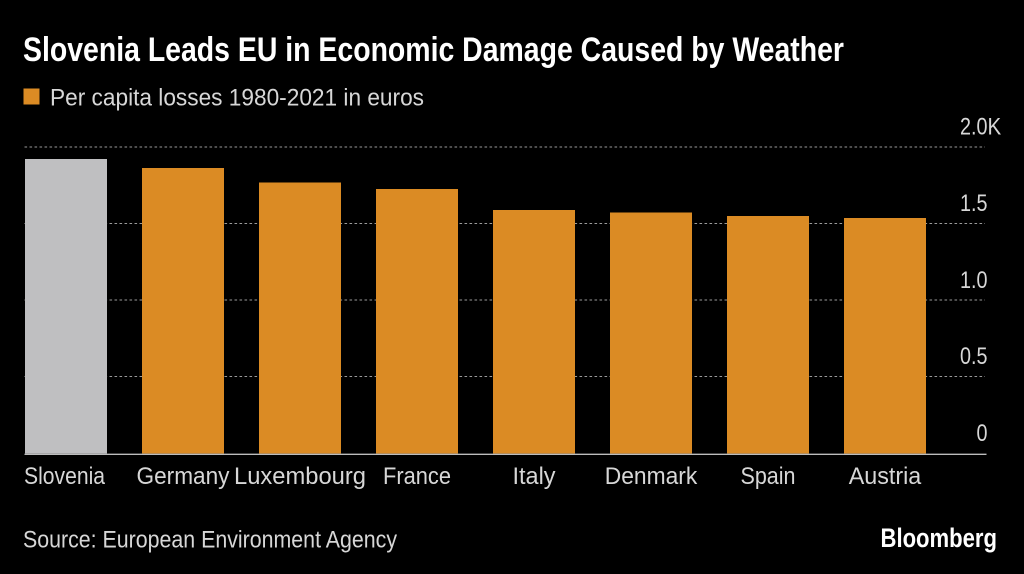 The width and height of the screenshot is (1024, 574). I want to click on svg-text: 2.0, so click(974, 127).